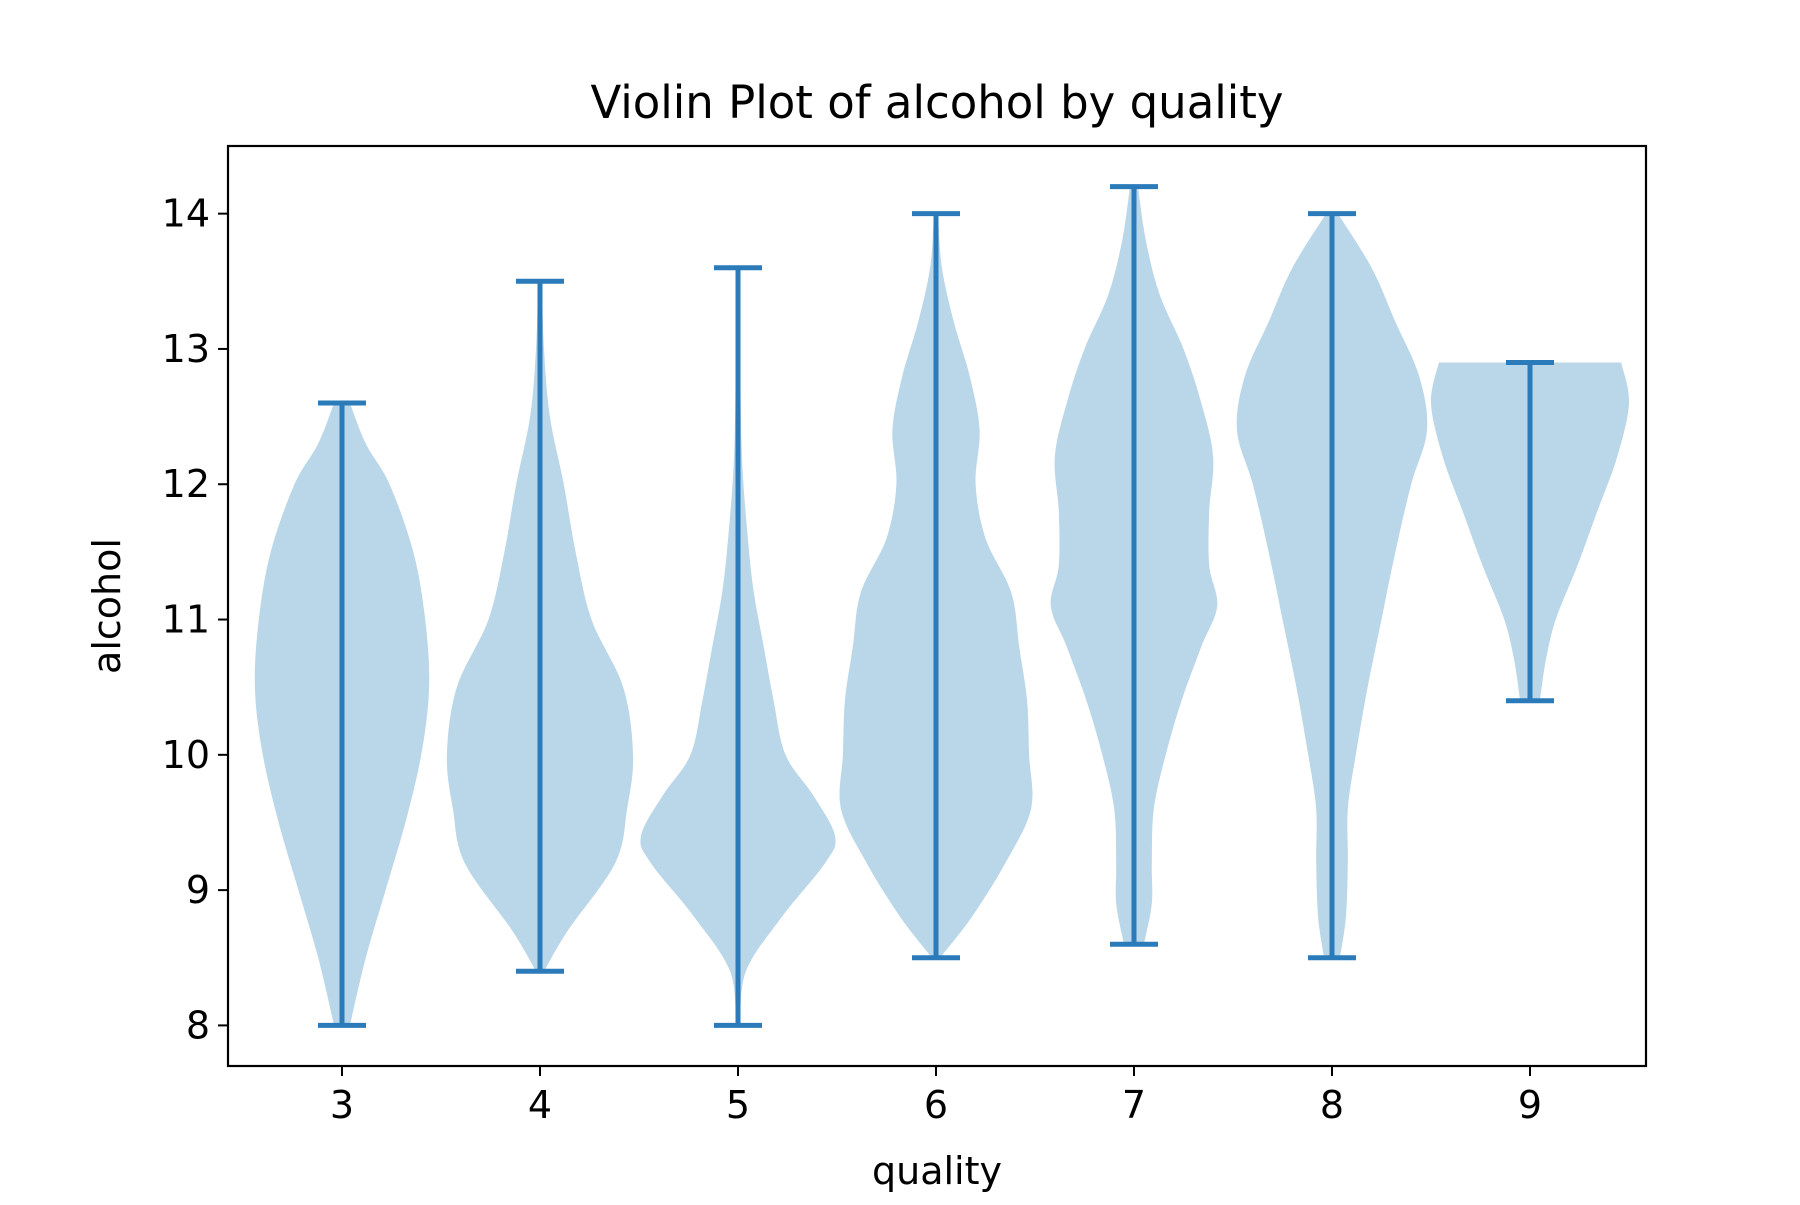  Describe the element at coordinates (186, 349) in the screenshot. I see `y-tick-label: 13` at that location.